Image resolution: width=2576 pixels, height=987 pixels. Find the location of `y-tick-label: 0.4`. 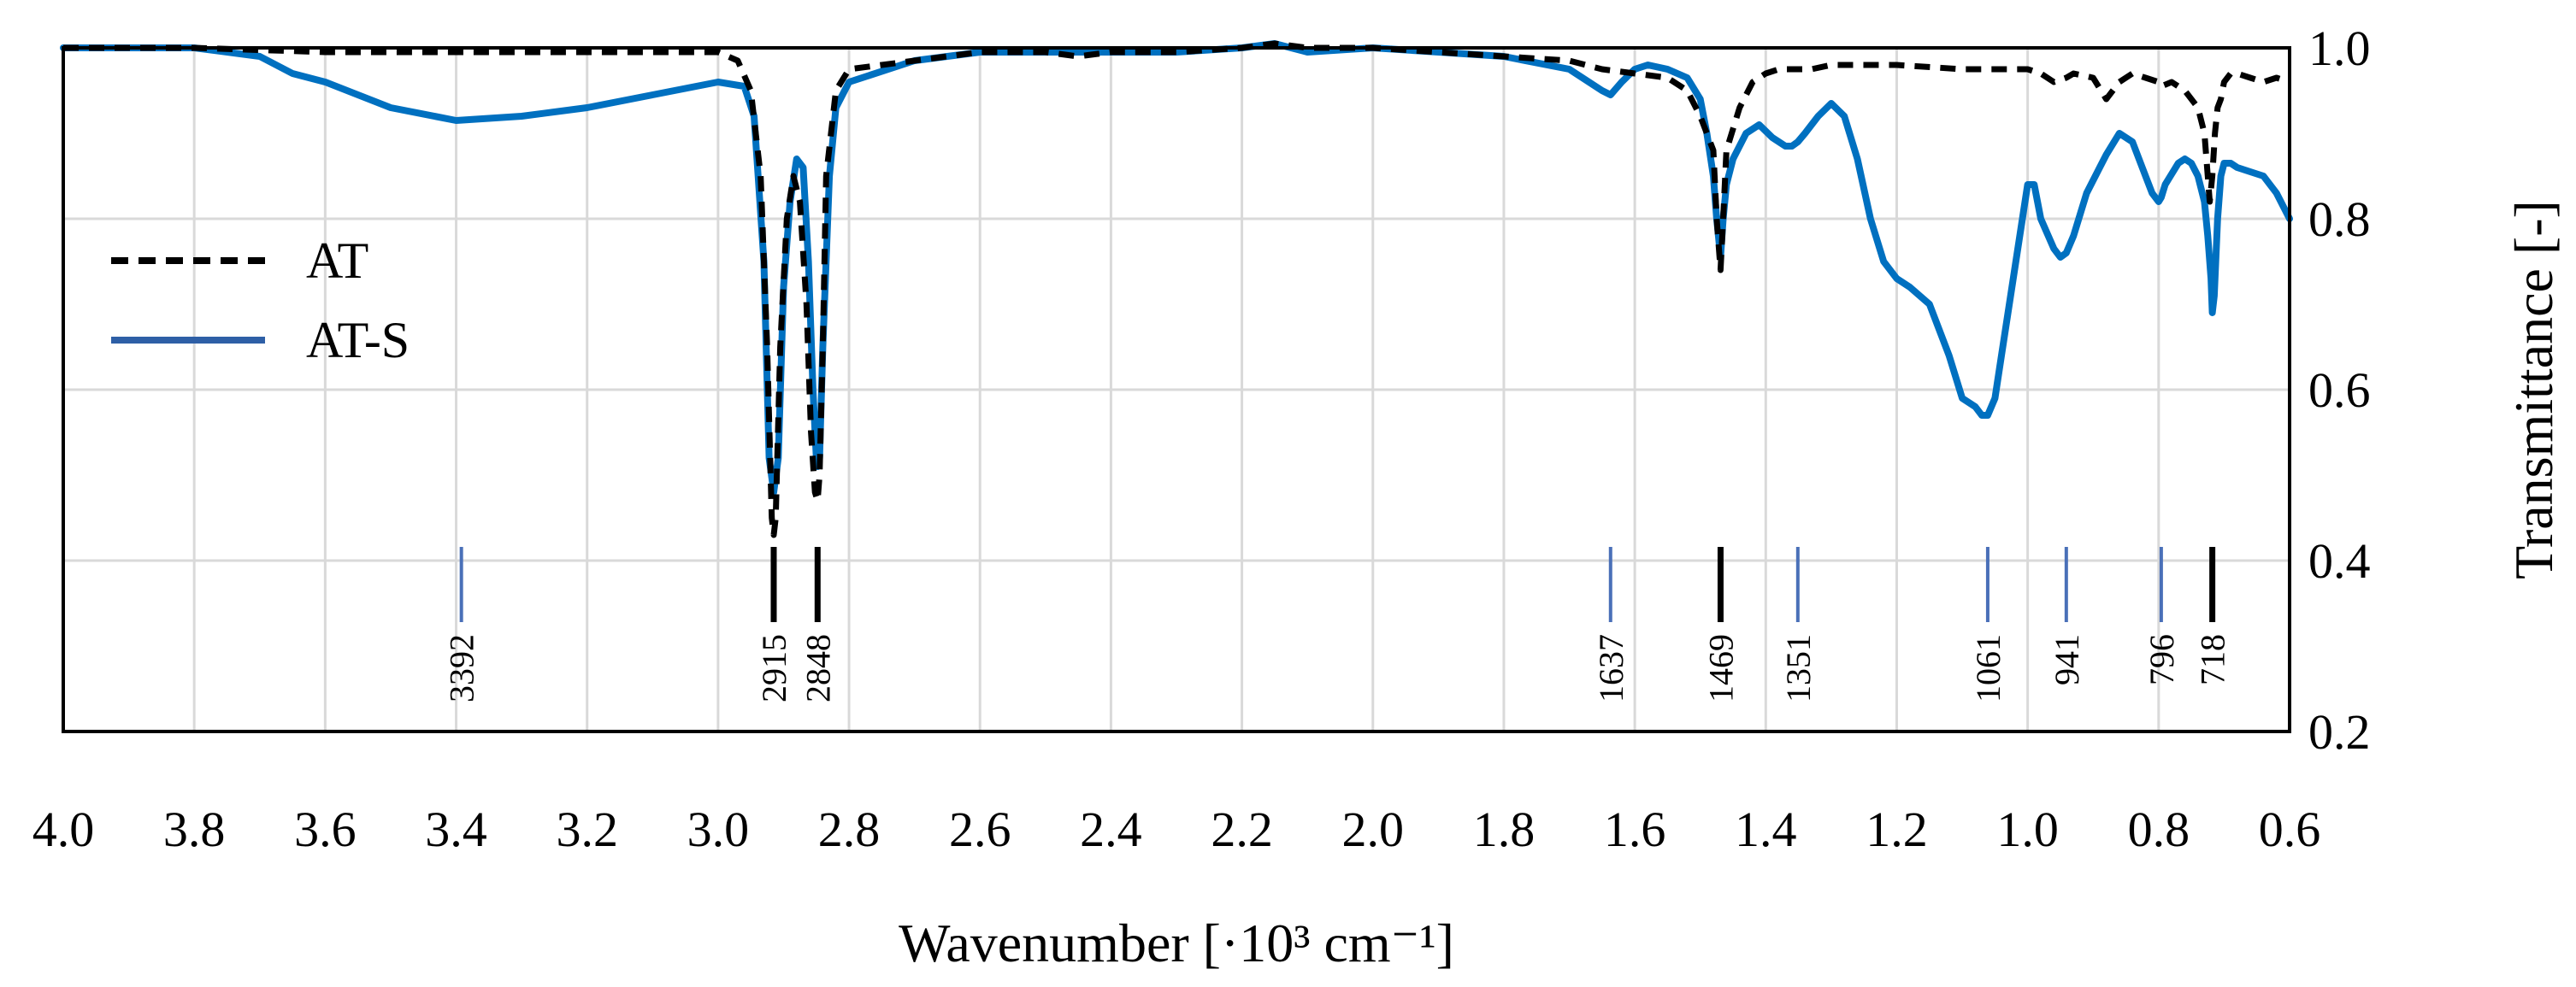

y-tick-label: 0.4 is located at coordinates (2339, 561).